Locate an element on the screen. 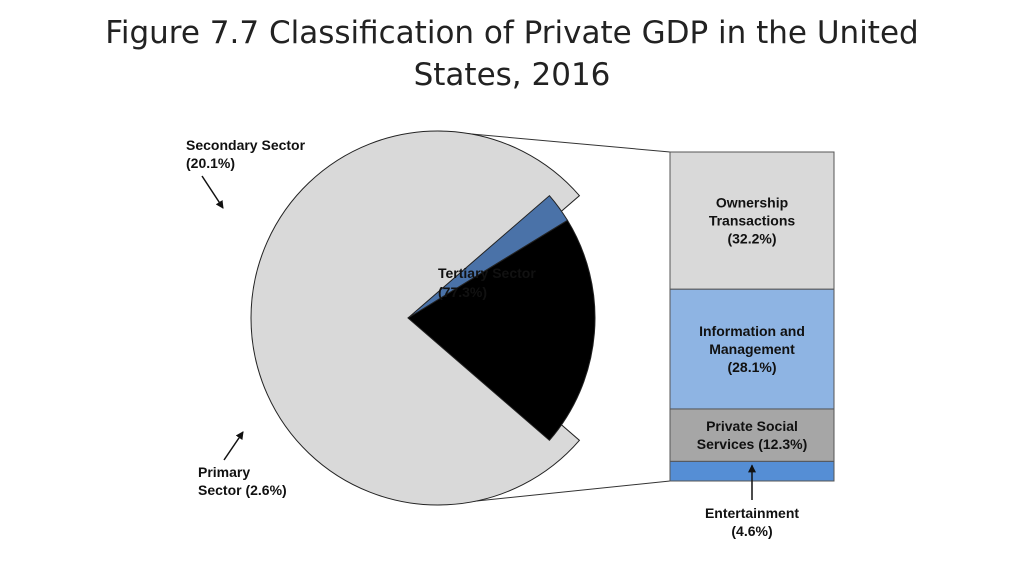 The height and width of the screenshot is (576, 1024). label-information-and-management-line: Management is located at coordinates (752, 349).